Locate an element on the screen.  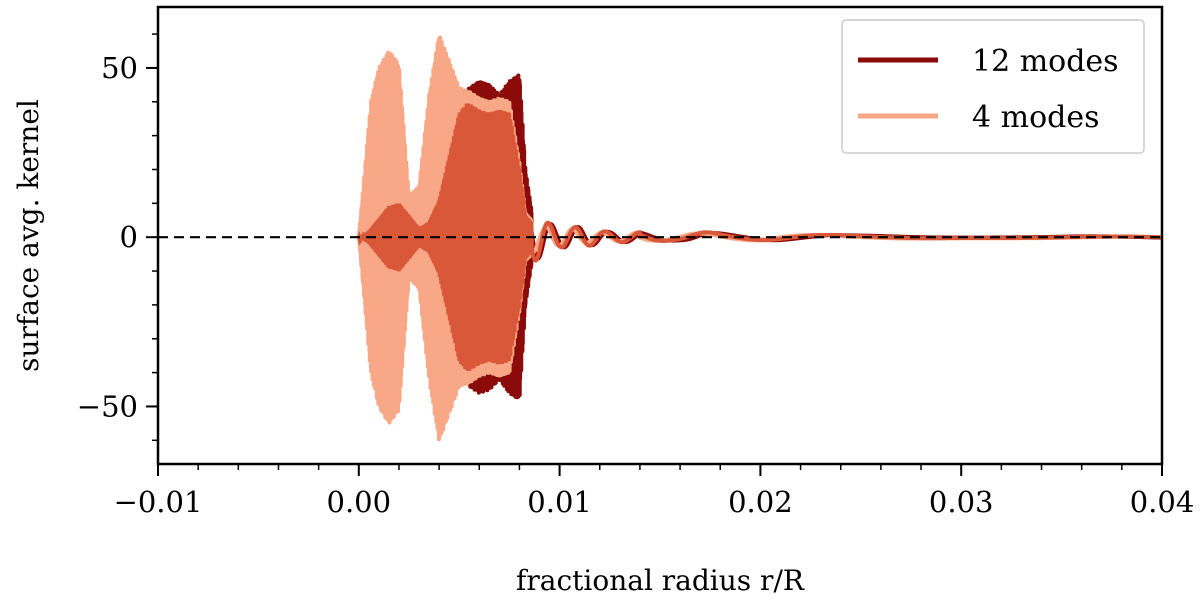
series-overlap is located at coordinates (445, 237).